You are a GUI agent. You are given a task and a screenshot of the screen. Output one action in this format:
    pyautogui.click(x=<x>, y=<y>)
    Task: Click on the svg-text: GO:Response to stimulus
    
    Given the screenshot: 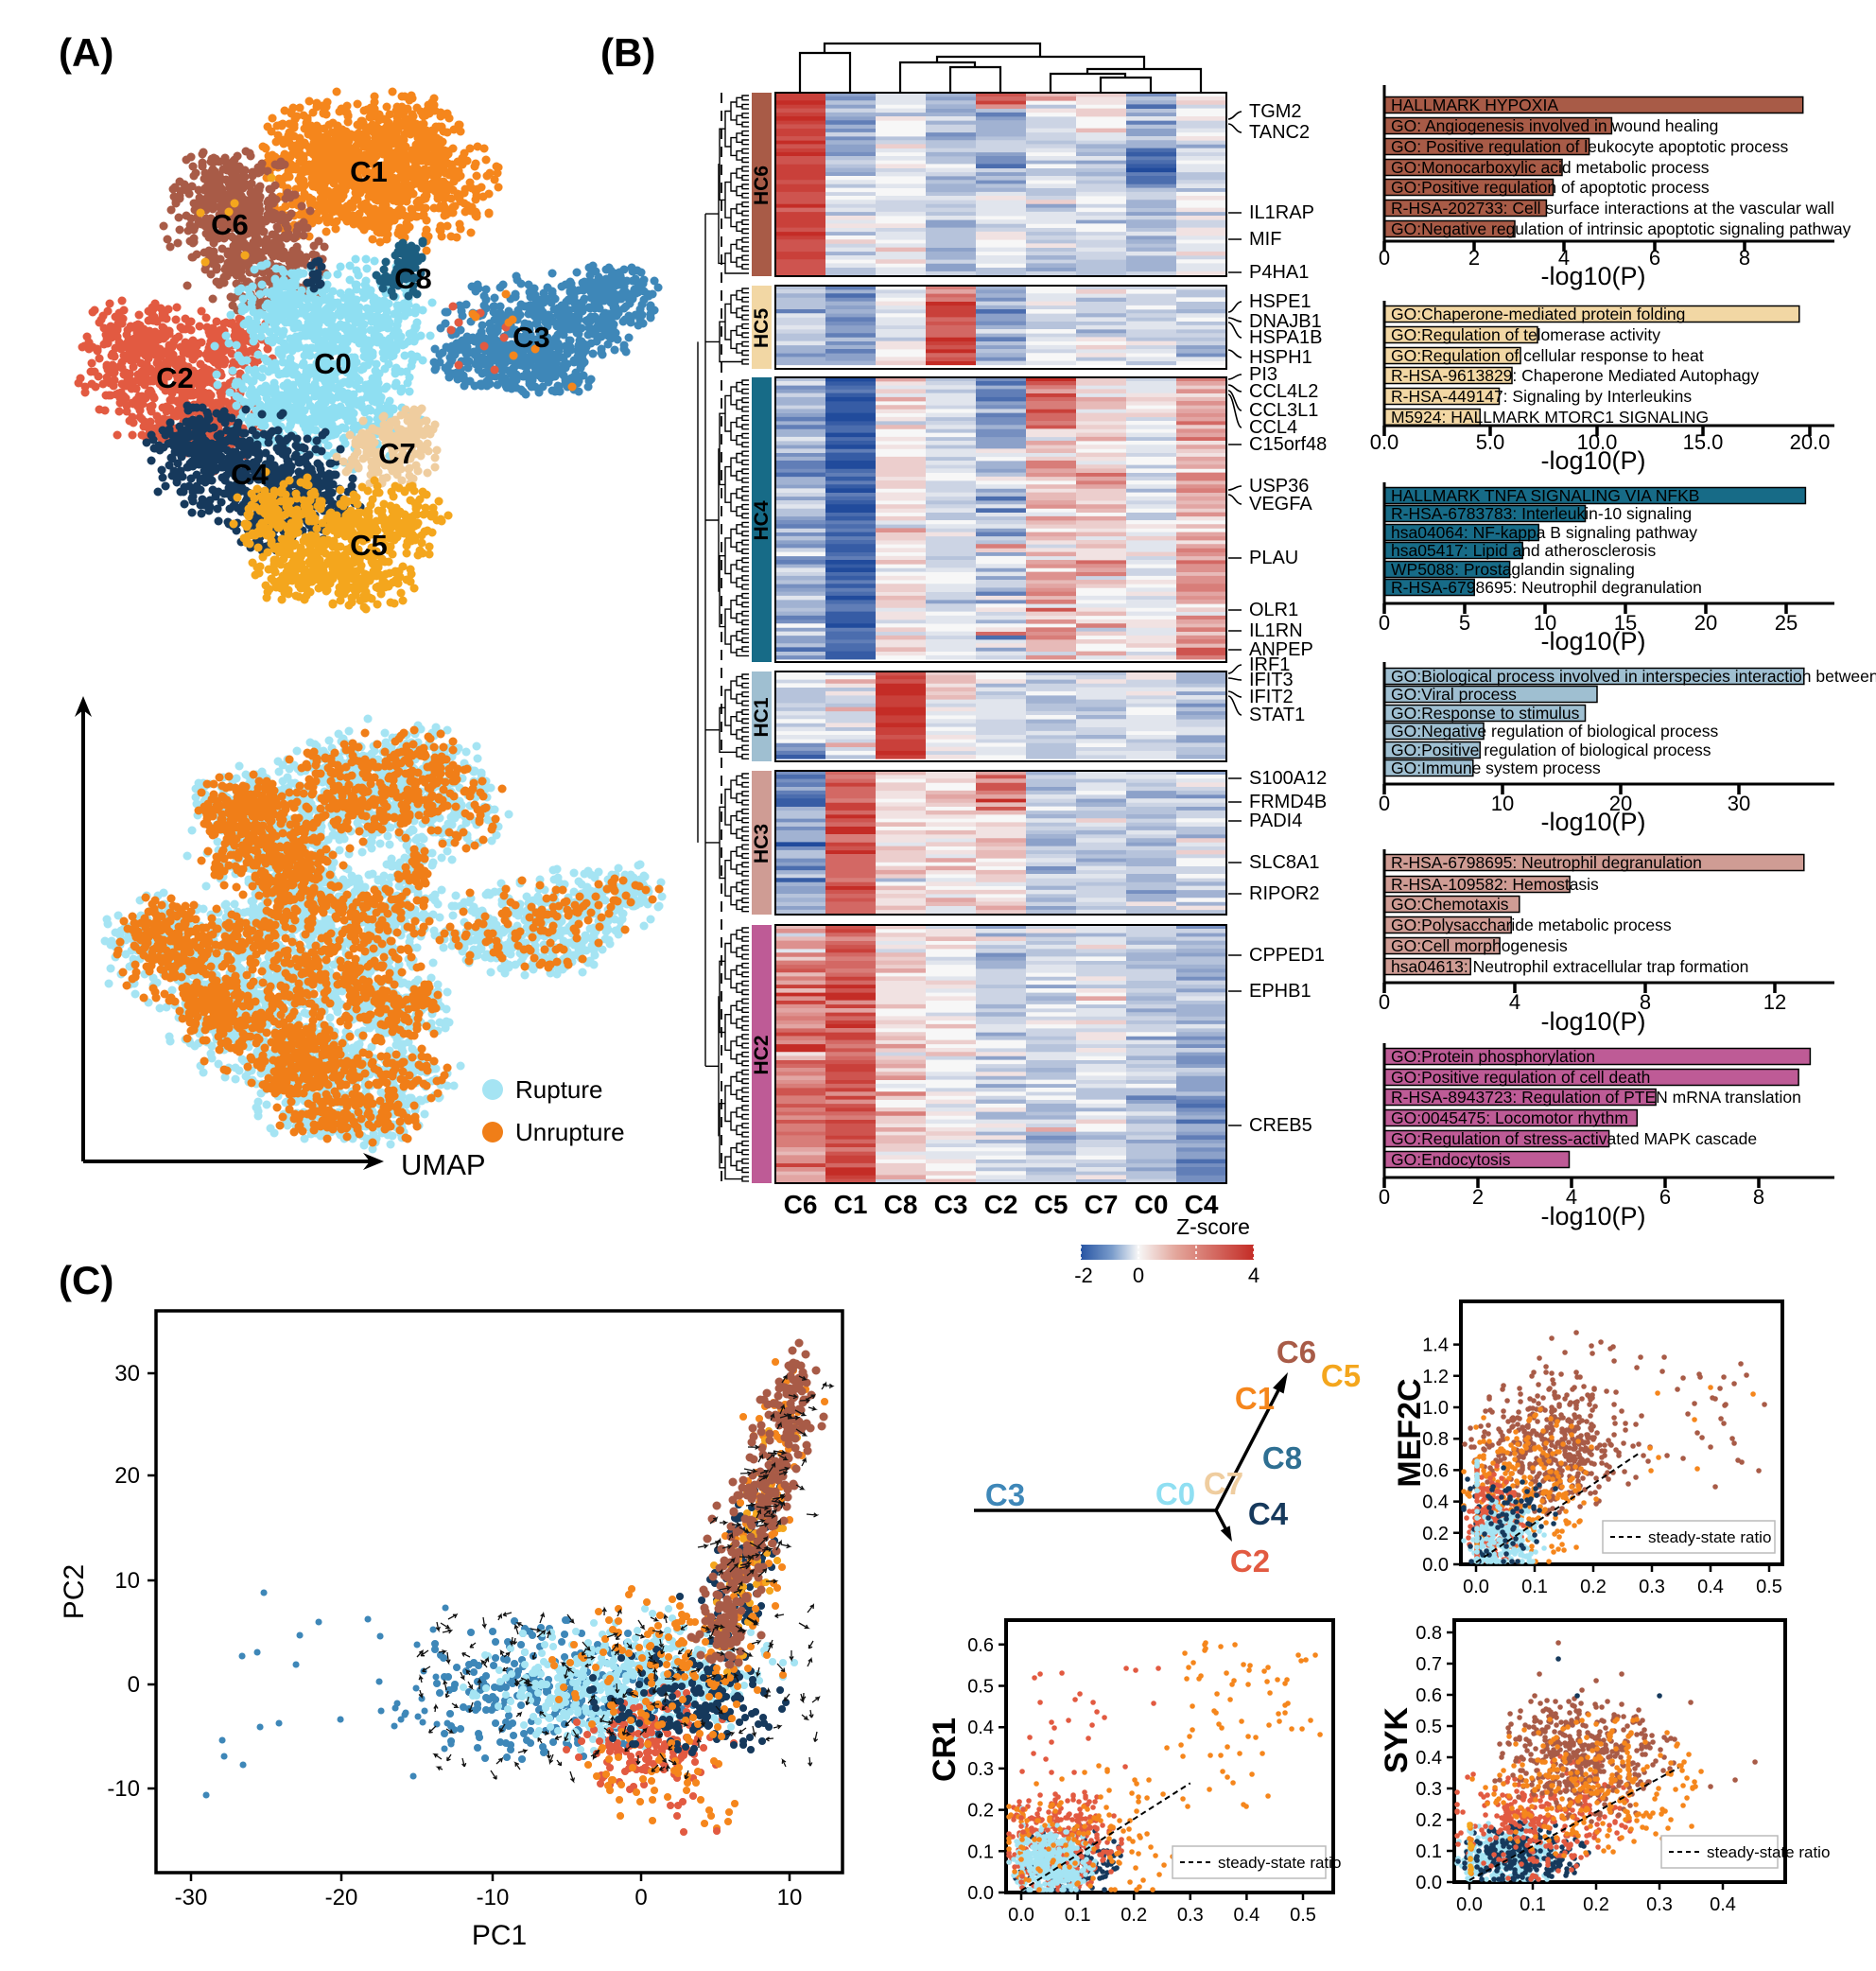 What is the action you would take?
    pyautogui.click(x=1485, y=713)
    